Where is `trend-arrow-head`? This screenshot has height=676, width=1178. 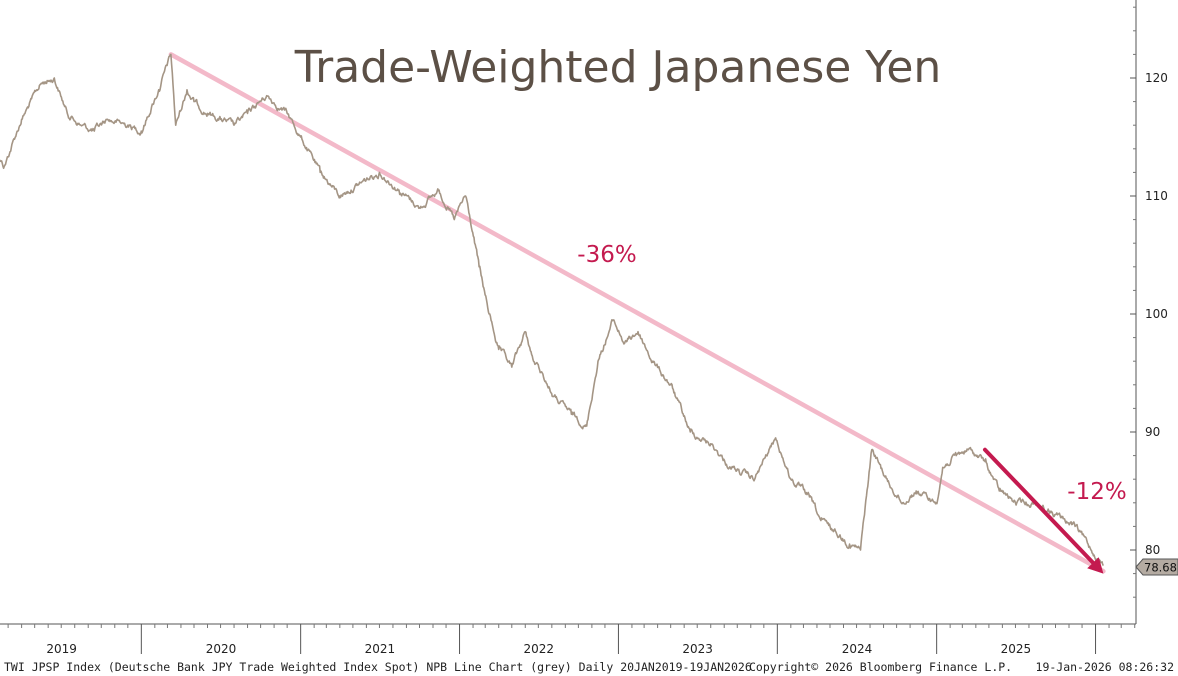 trend-arrow-head is located at coordinates (1095, 565).